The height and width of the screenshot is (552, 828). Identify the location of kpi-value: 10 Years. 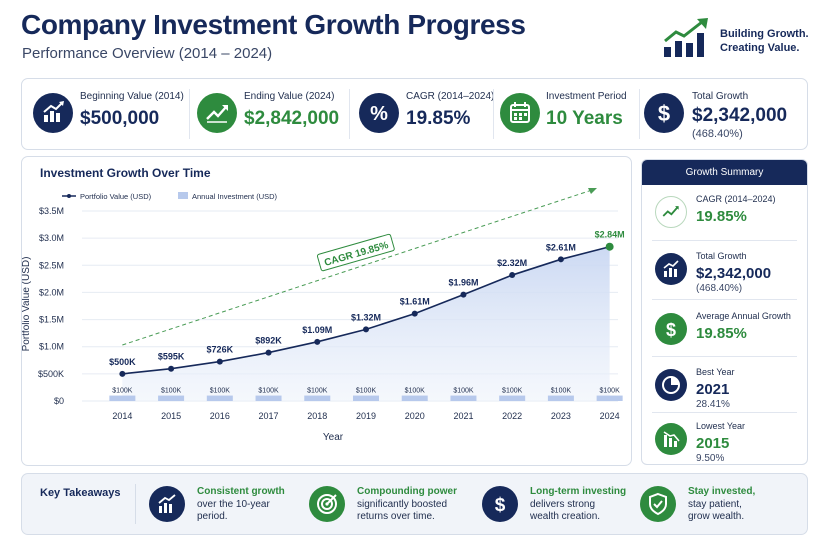
(584, 118).